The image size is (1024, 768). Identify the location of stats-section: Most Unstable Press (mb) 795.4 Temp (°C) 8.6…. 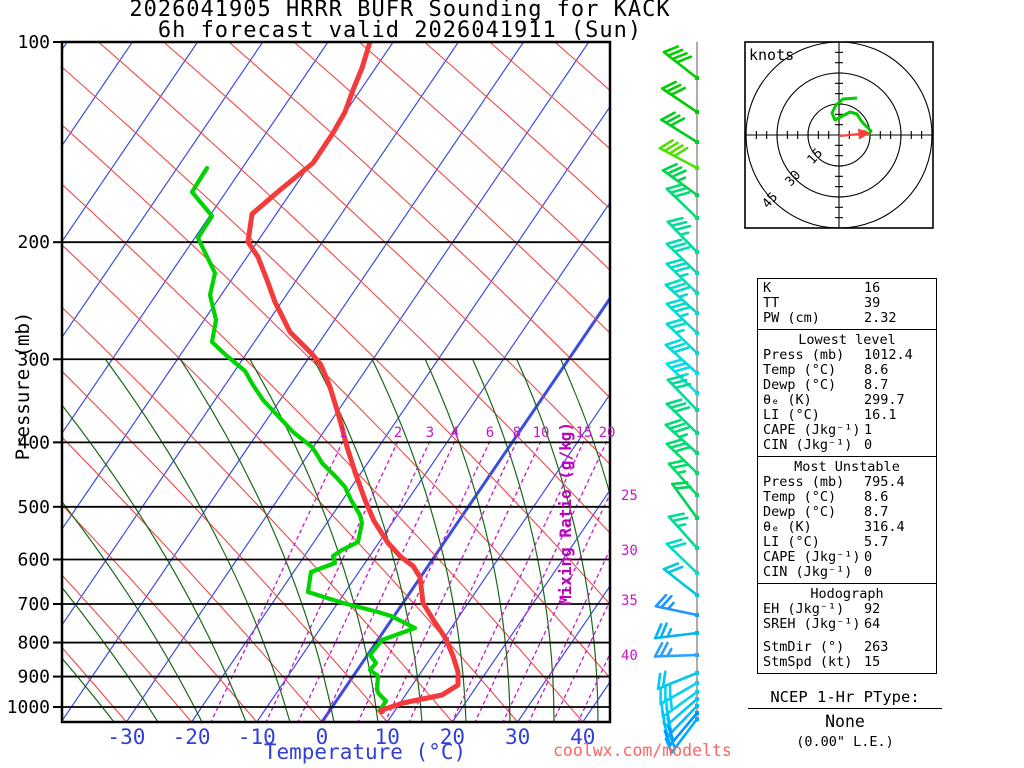
(847, 519).